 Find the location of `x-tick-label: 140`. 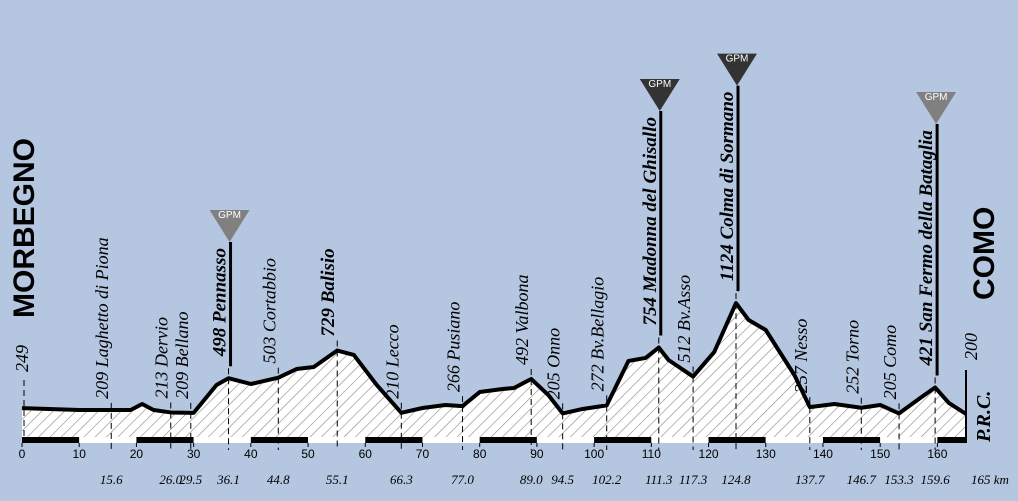

x-tick-label: 140 is located at coordinates (823, 454).